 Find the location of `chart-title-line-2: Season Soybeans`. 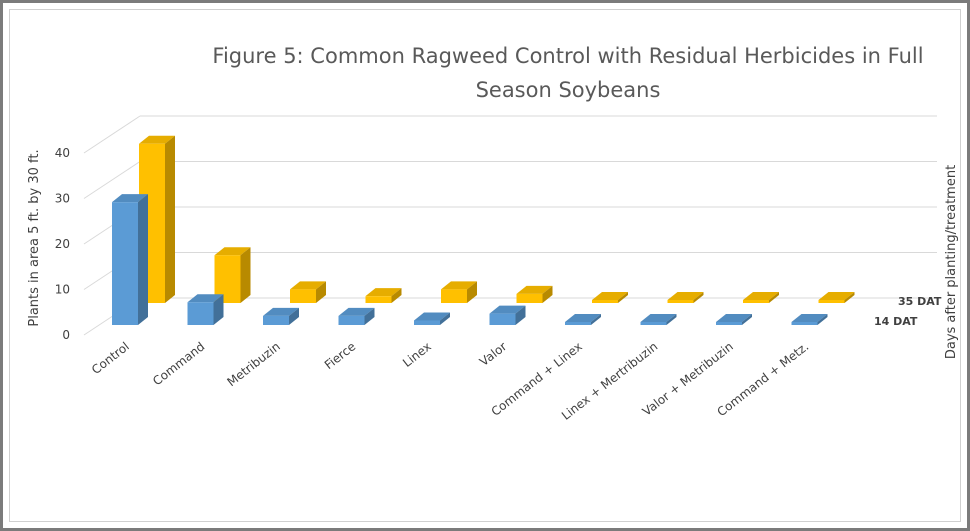

chart-title-line-2: Season Soybeans is located at coordinates (568, 90).